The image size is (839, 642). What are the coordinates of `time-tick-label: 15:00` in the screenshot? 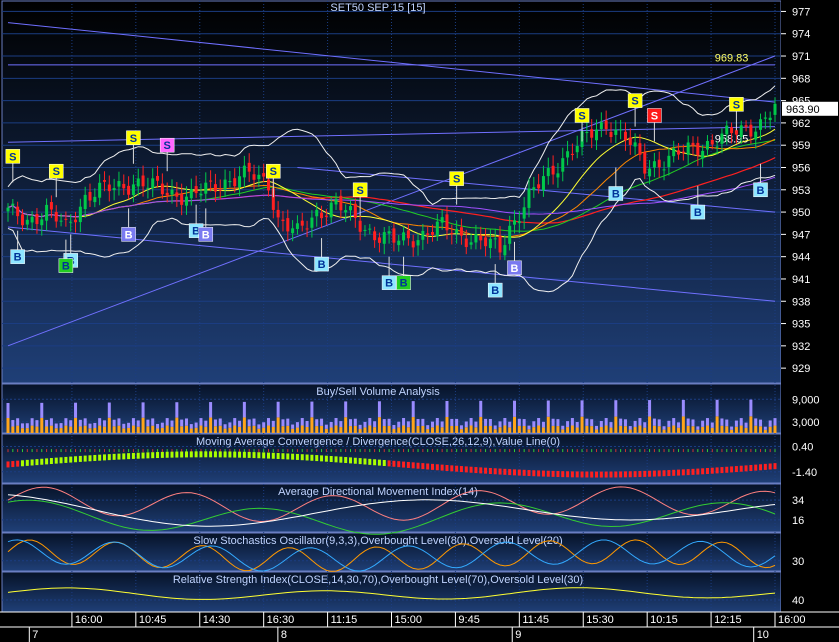 It's located at (409, 620).